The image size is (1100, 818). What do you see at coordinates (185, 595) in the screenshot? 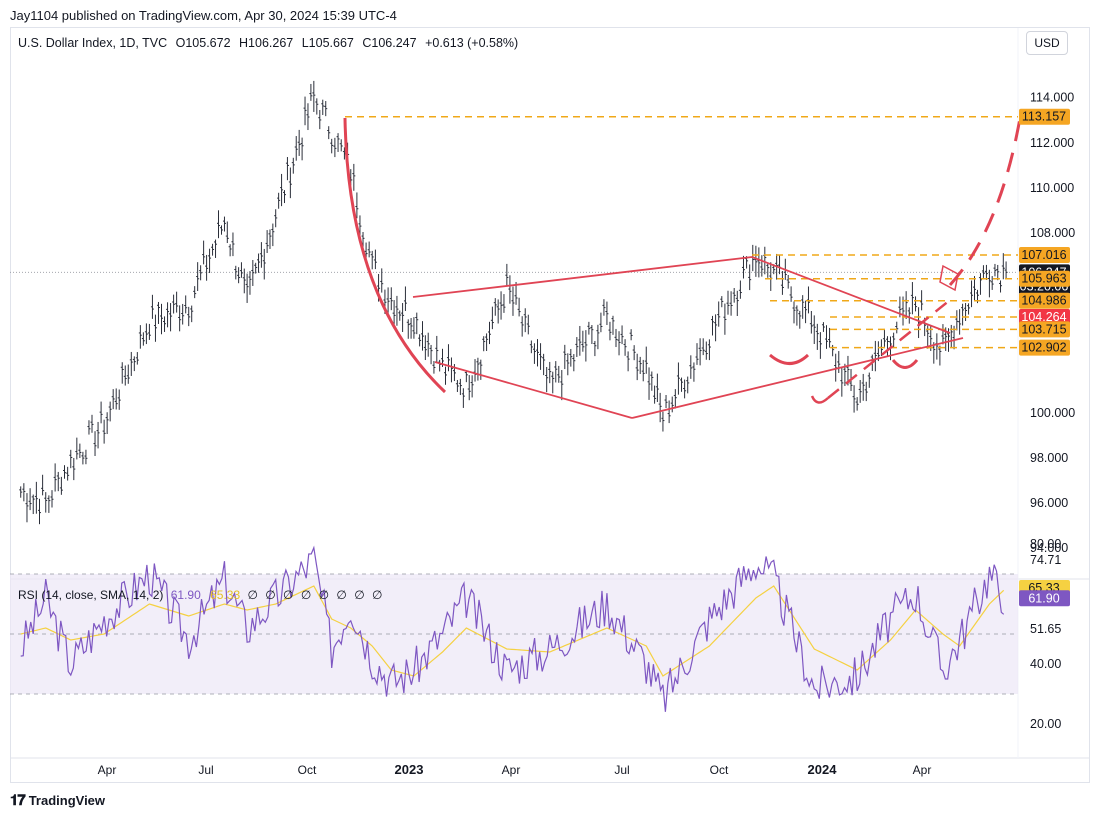
I see `rsi-value: 61.90` at bounding box center [185, 595].